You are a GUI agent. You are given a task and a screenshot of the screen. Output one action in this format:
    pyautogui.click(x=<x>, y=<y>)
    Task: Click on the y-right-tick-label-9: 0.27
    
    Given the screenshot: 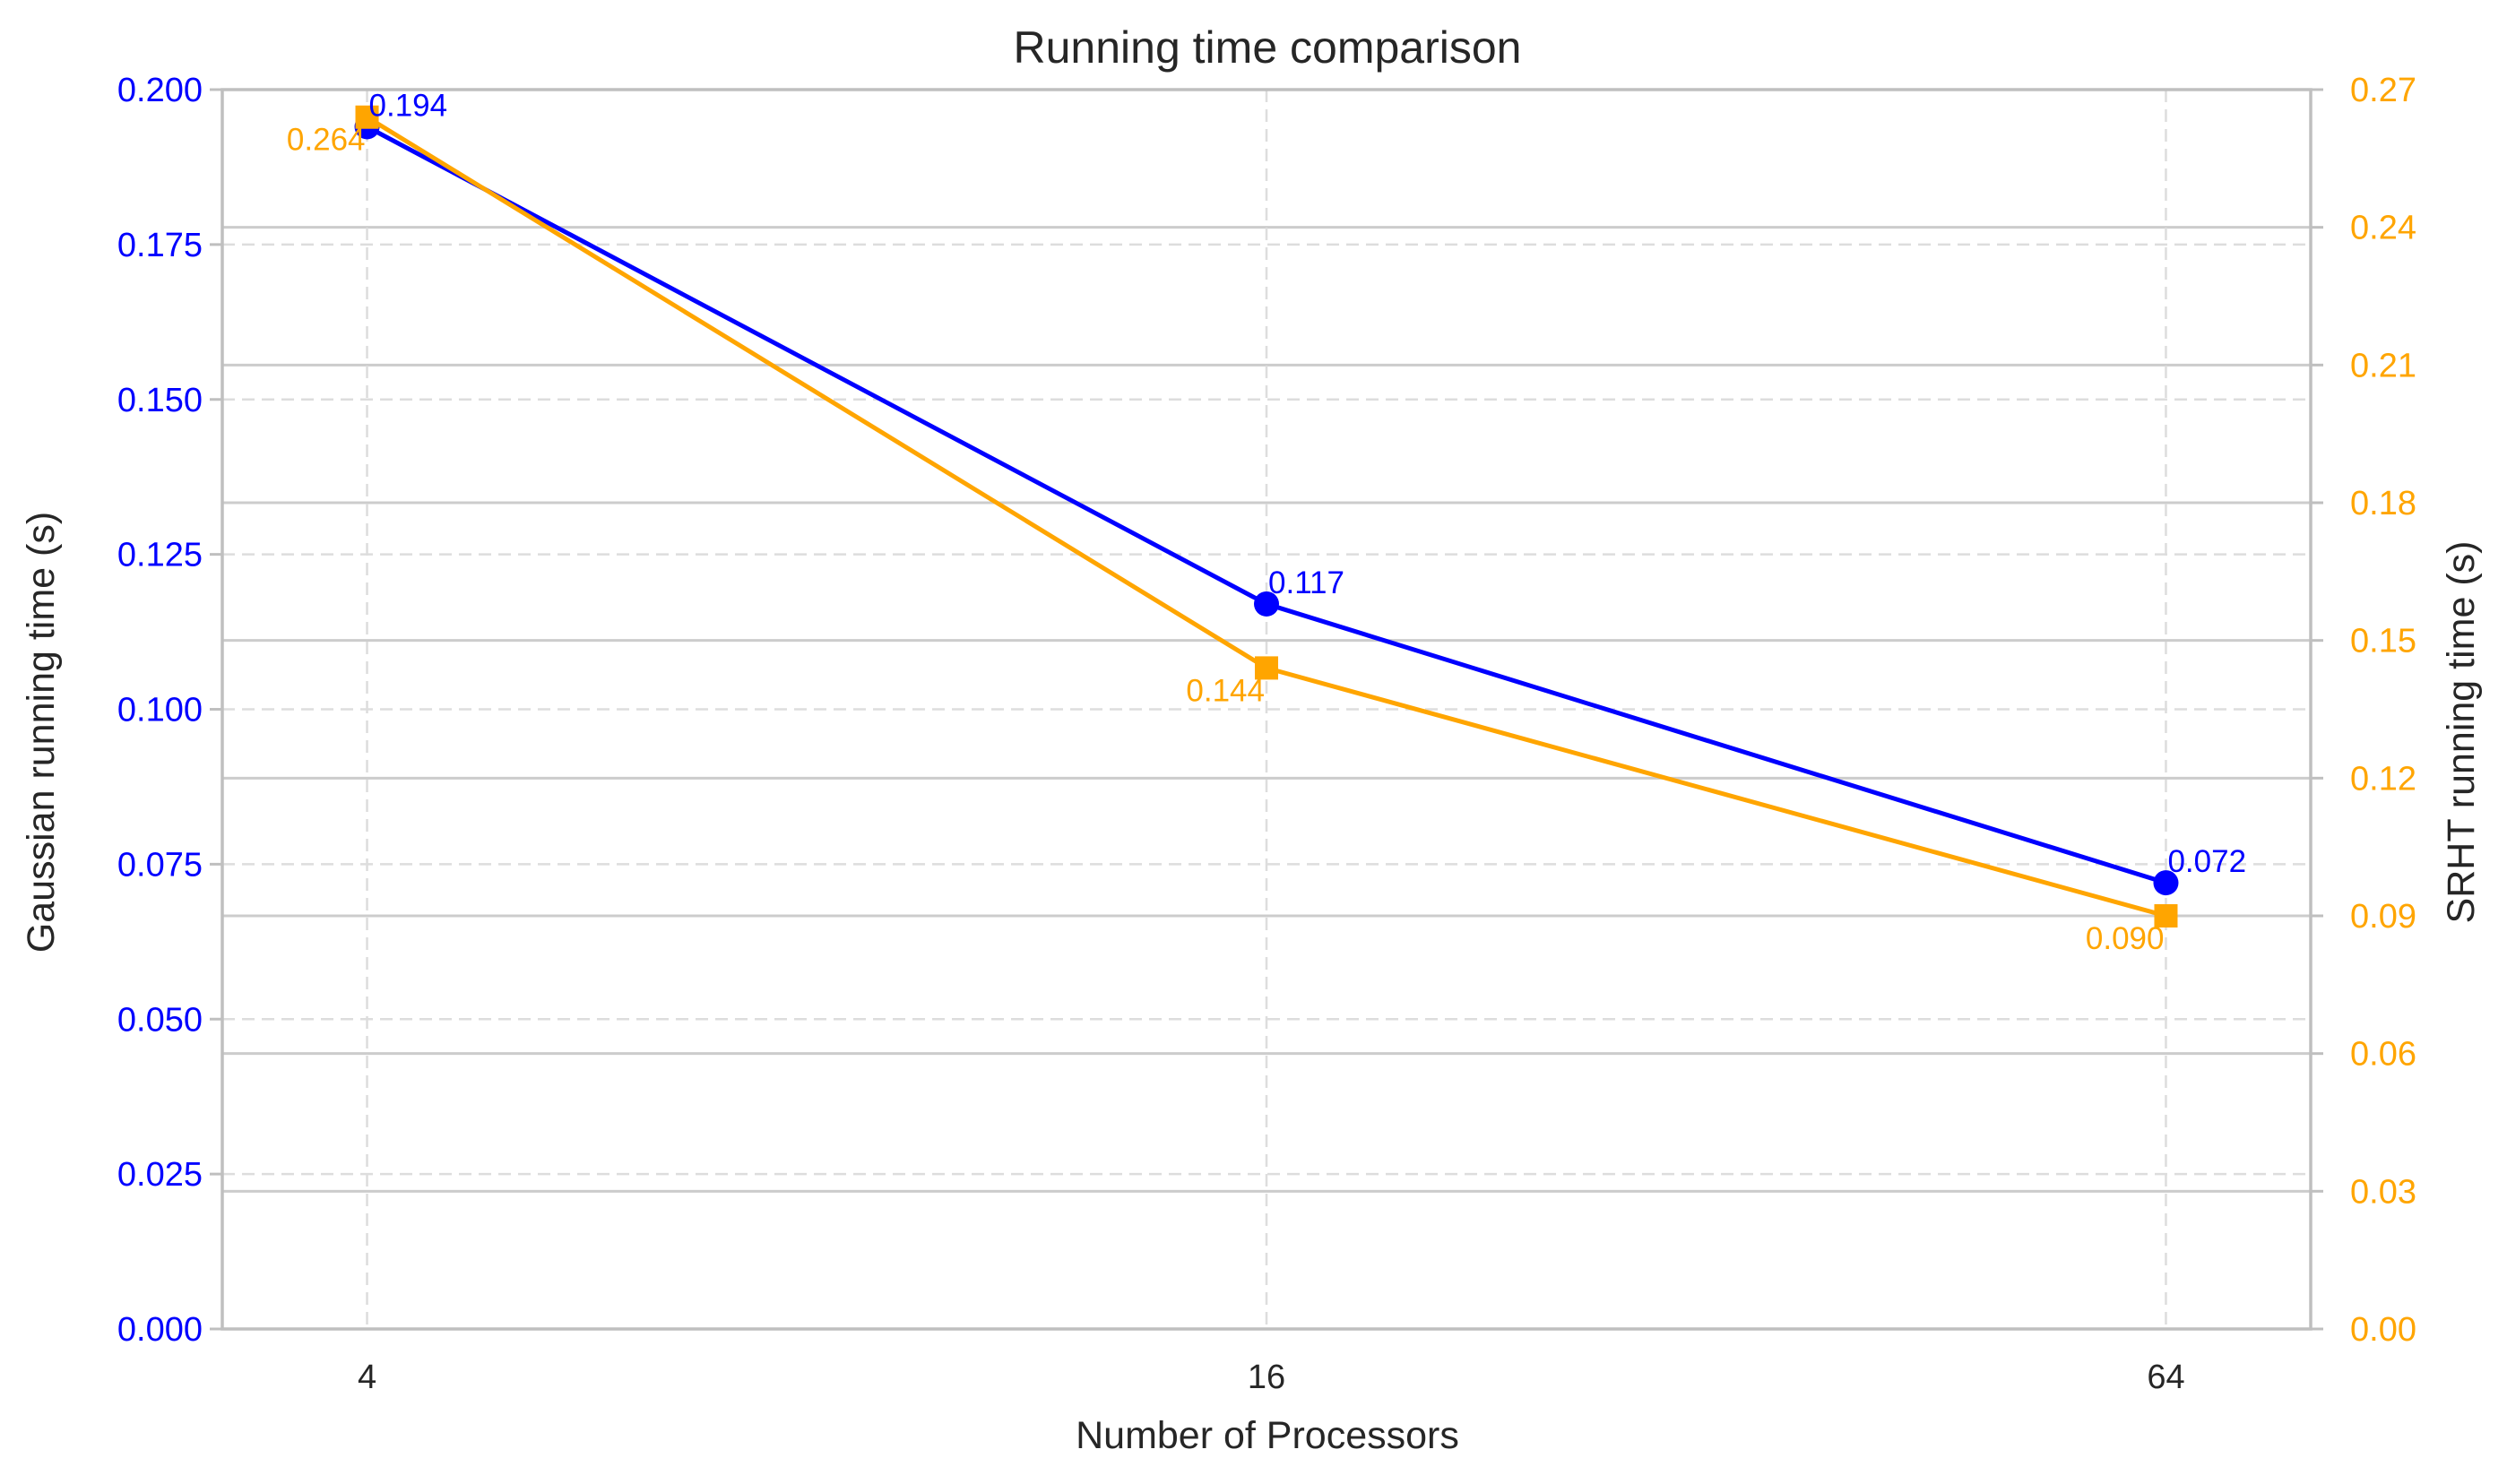 What is the action you would take?
    pyautogui.click(x=2383, y=90)
    